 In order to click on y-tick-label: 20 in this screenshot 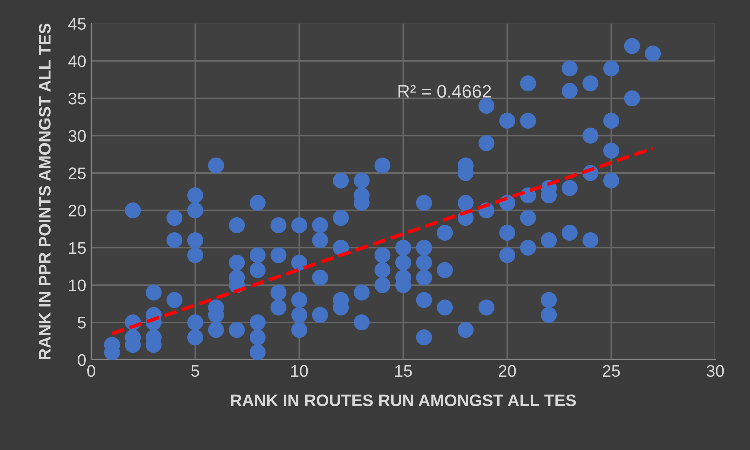, I will do `click(77, 211)`.